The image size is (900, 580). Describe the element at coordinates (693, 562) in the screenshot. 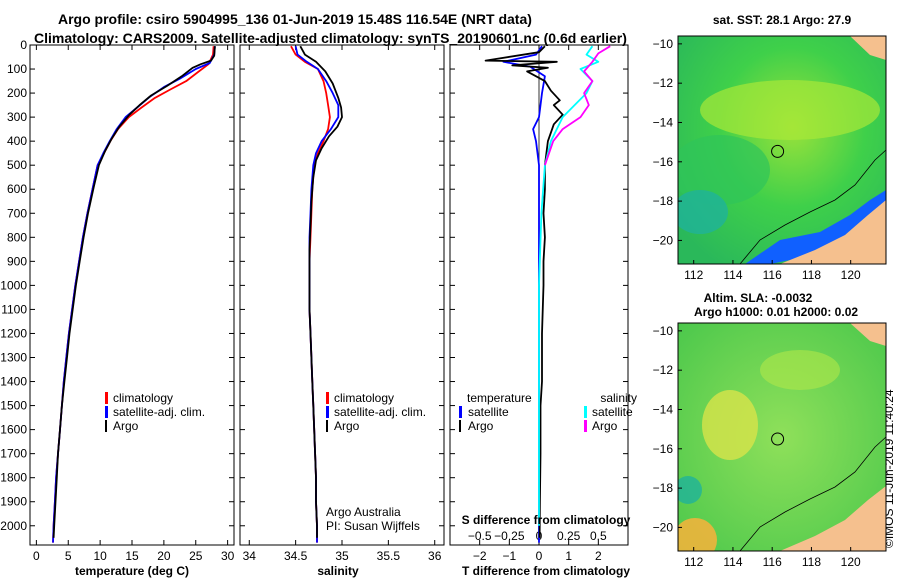

I see `map-x-tick-label: 112` at that location.